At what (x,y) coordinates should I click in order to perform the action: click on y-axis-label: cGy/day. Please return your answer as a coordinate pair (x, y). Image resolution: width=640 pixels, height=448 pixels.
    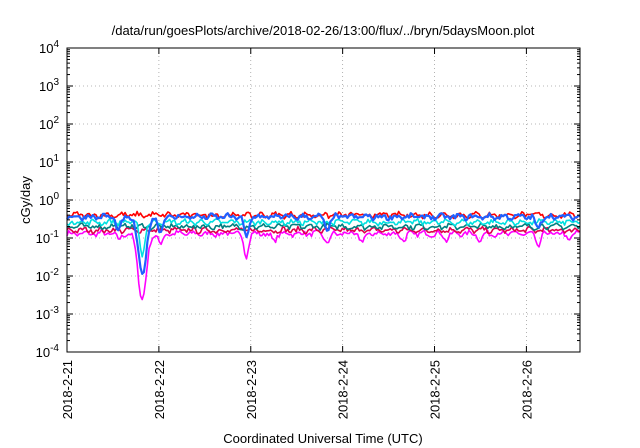
    Looking at the image, I should click on (25, 200).